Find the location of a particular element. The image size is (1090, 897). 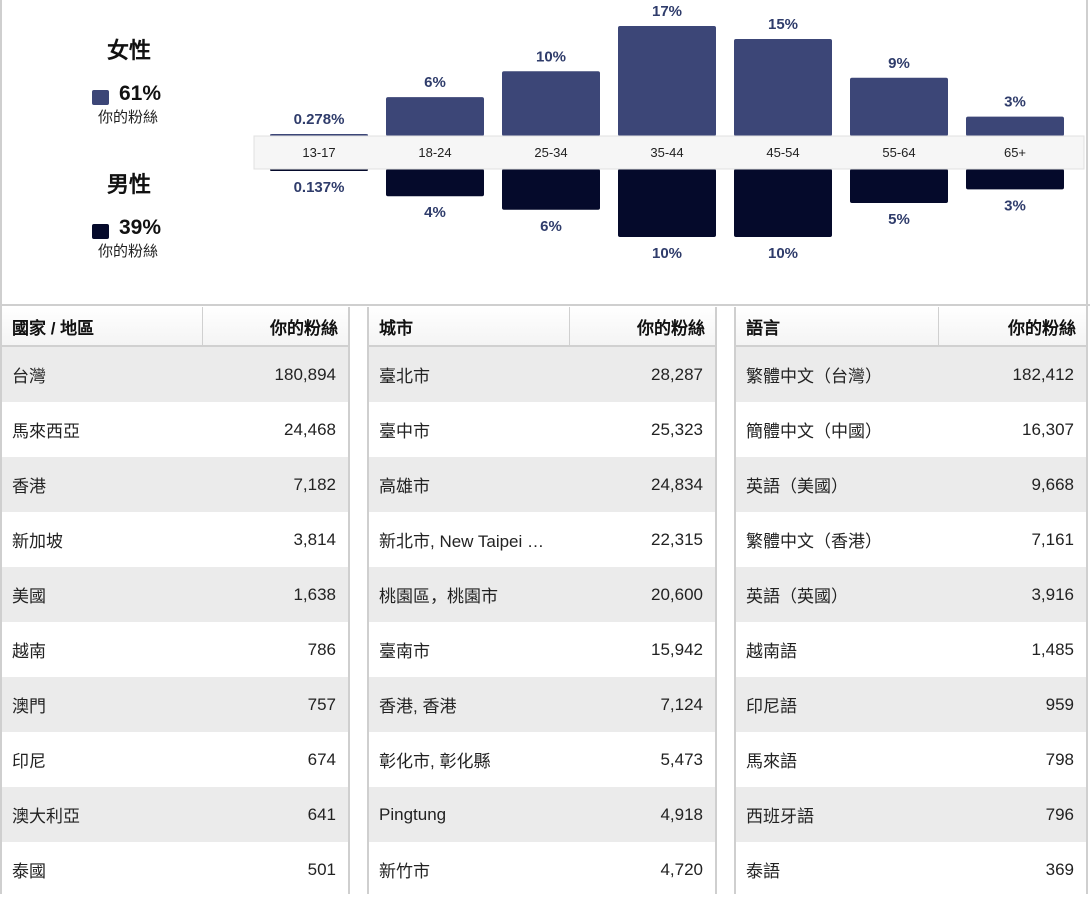

row-name: 馬來語 is located at coordinates (771, 761).